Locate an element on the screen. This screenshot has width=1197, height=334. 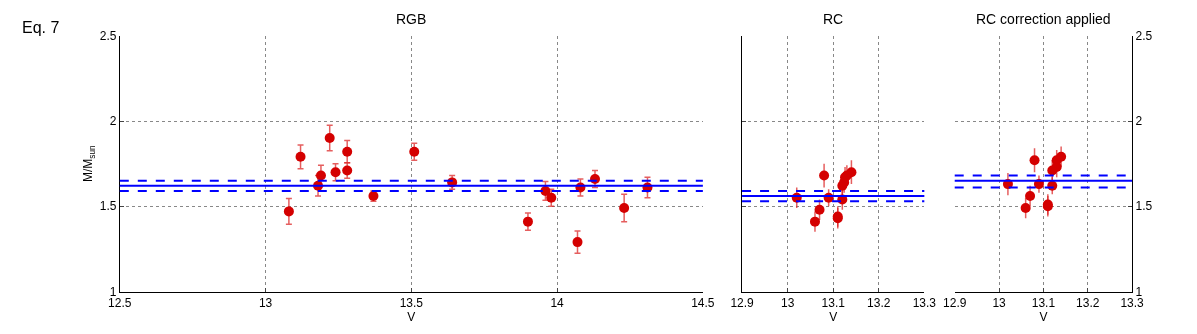
x-tick-label: 13.3 is located at coordinates (924, 302).